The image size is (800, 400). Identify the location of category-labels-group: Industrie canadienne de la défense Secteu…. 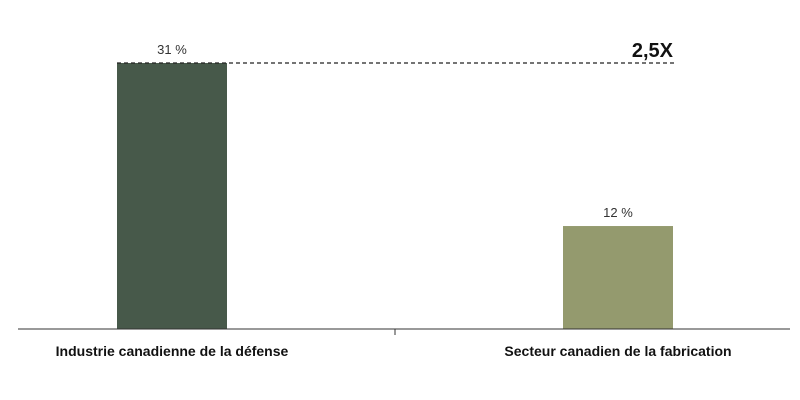
(394, 351).